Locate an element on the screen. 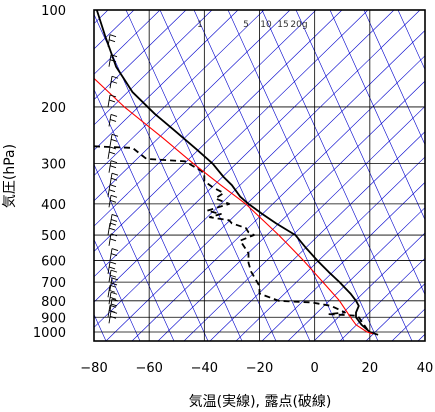  y-tick-label: 200 is located at coordinates (53, 108).